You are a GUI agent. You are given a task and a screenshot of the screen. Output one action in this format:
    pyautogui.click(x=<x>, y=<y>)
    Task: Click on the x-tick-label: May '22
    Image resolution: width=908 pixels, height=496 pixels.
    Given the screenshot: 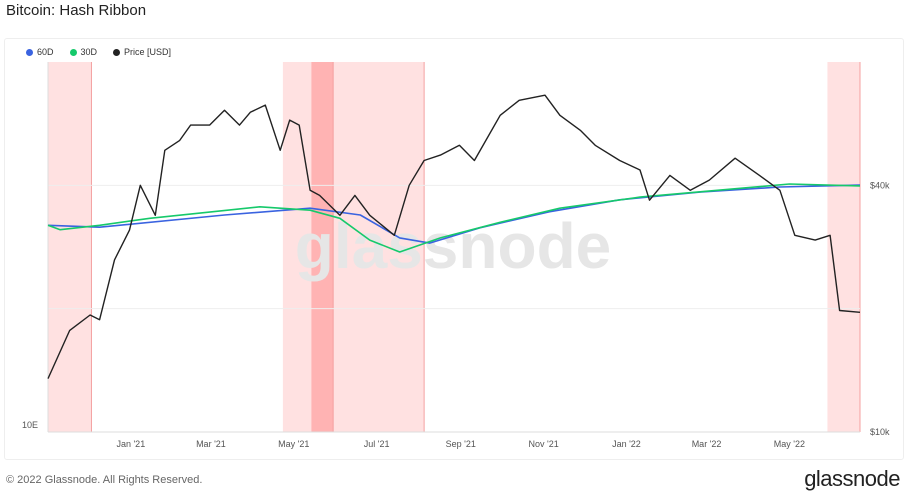 What is the action you would take?
    pyautogui.click(x=789, y=444)
    